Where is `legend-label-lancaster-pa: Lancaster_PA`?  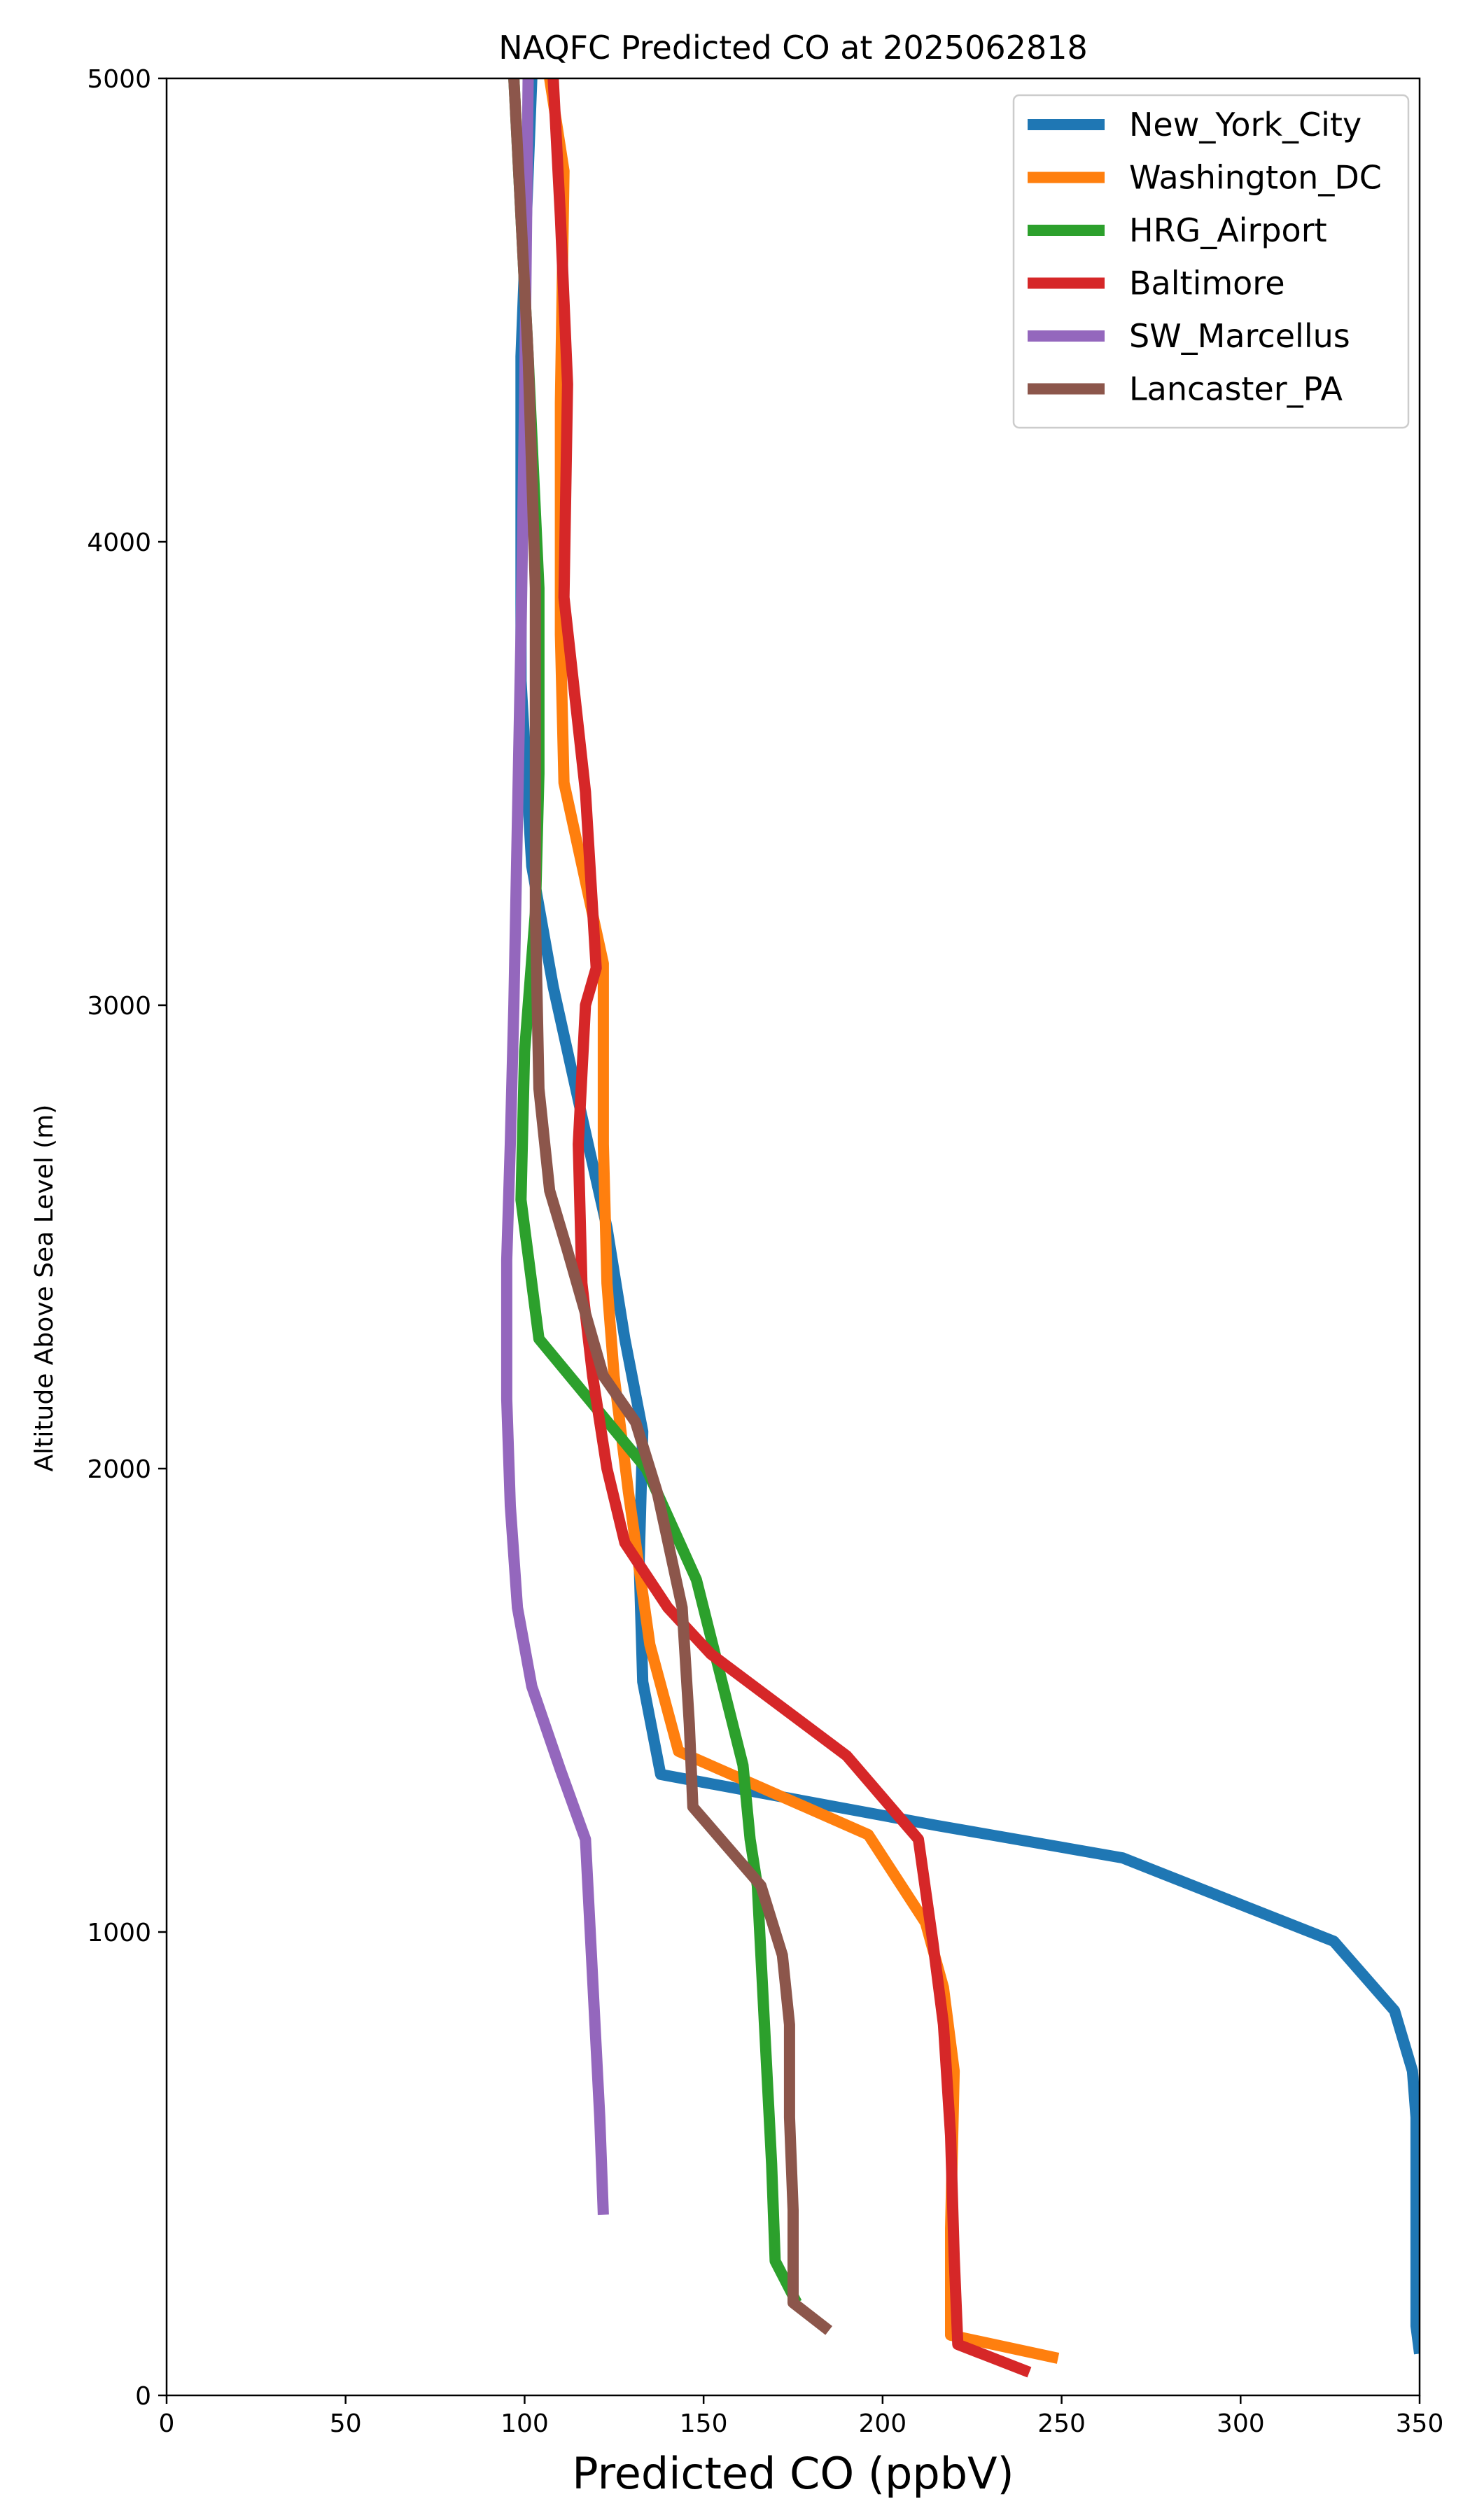
legend-label-lancaster-pa: Lancaster_PA is located at coordinates (1236, 389).